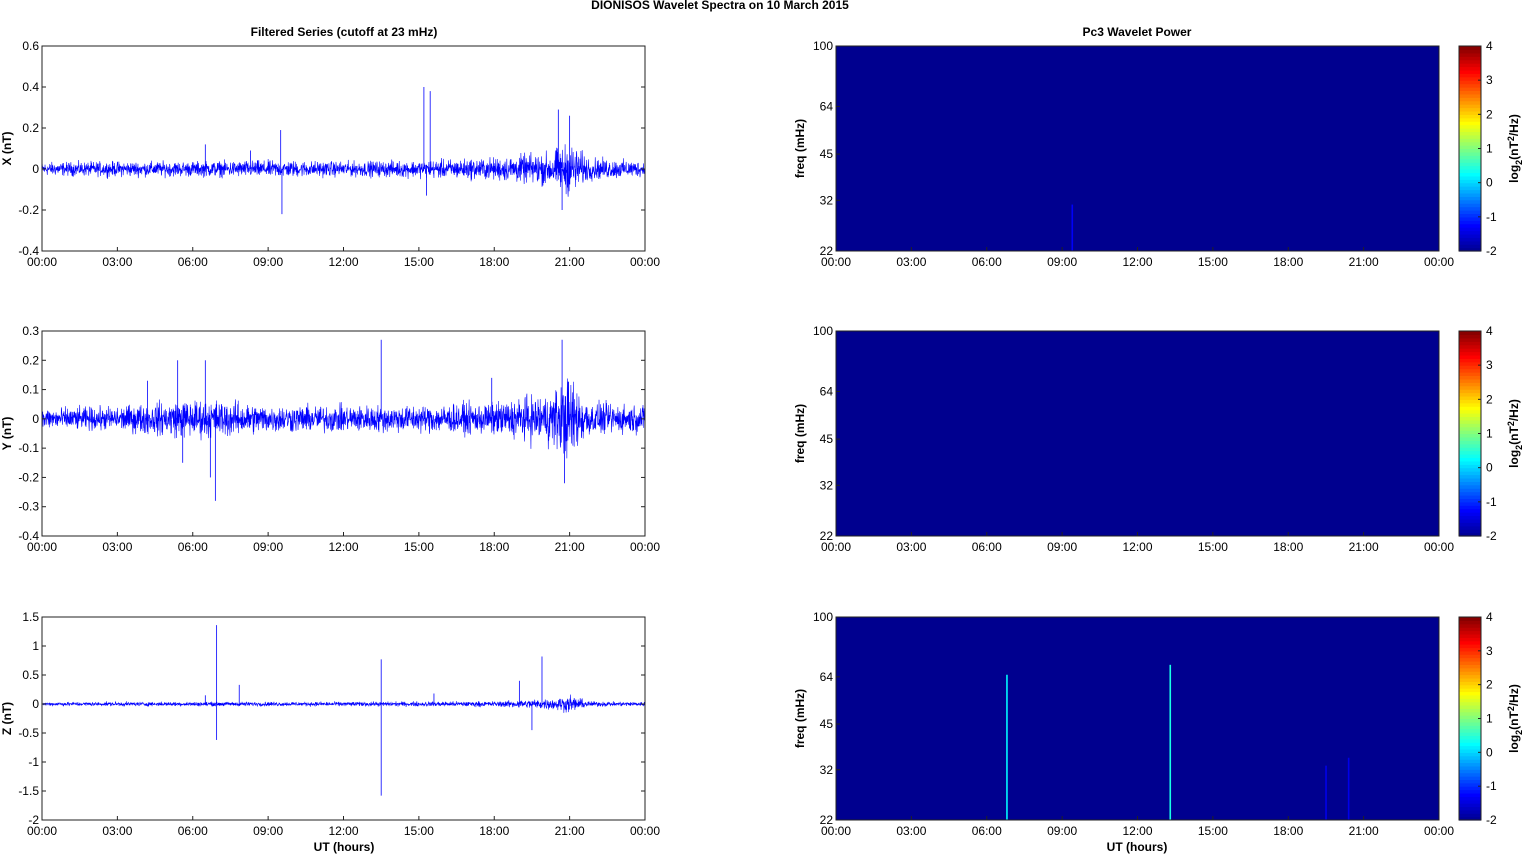 The image size is (1525, 854). Describe the element at coordinates (419, 831) in the screenshot. I see `series-z-xtick-label: 15:00` at that location.